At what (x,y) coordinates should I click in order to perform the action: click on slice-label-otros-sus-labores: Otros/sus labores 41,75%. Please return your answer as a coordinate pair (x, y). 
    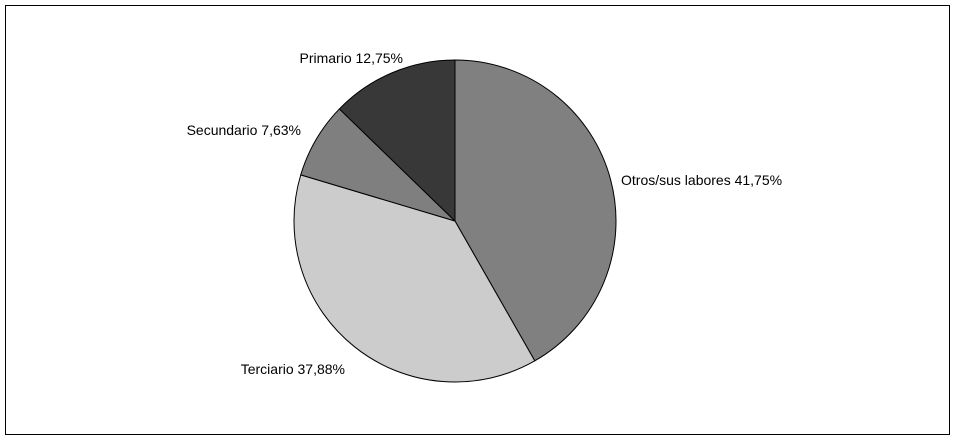
    Looking at the image, I should click on (701, 180).